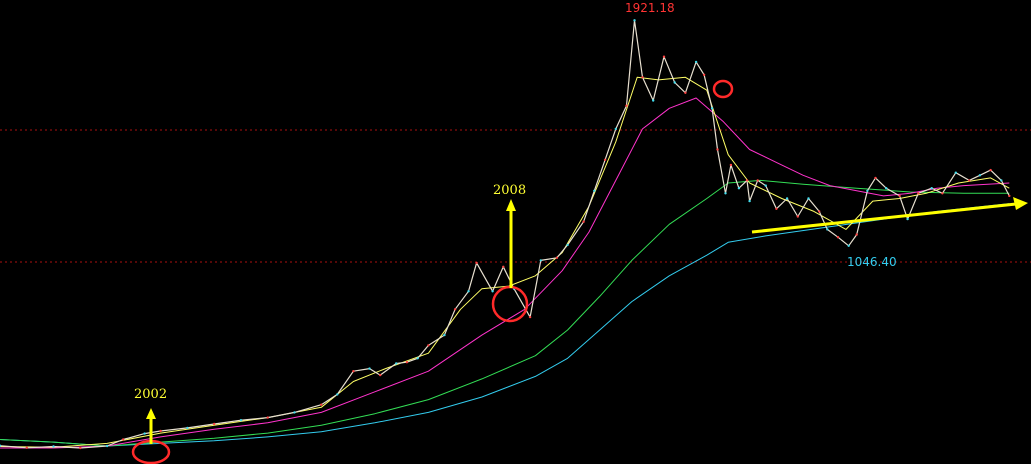 The image size is (1031, 464). Describe the element at coordinates (151, 413) in the screenshot. I see `arrow-2002-head` at that location.